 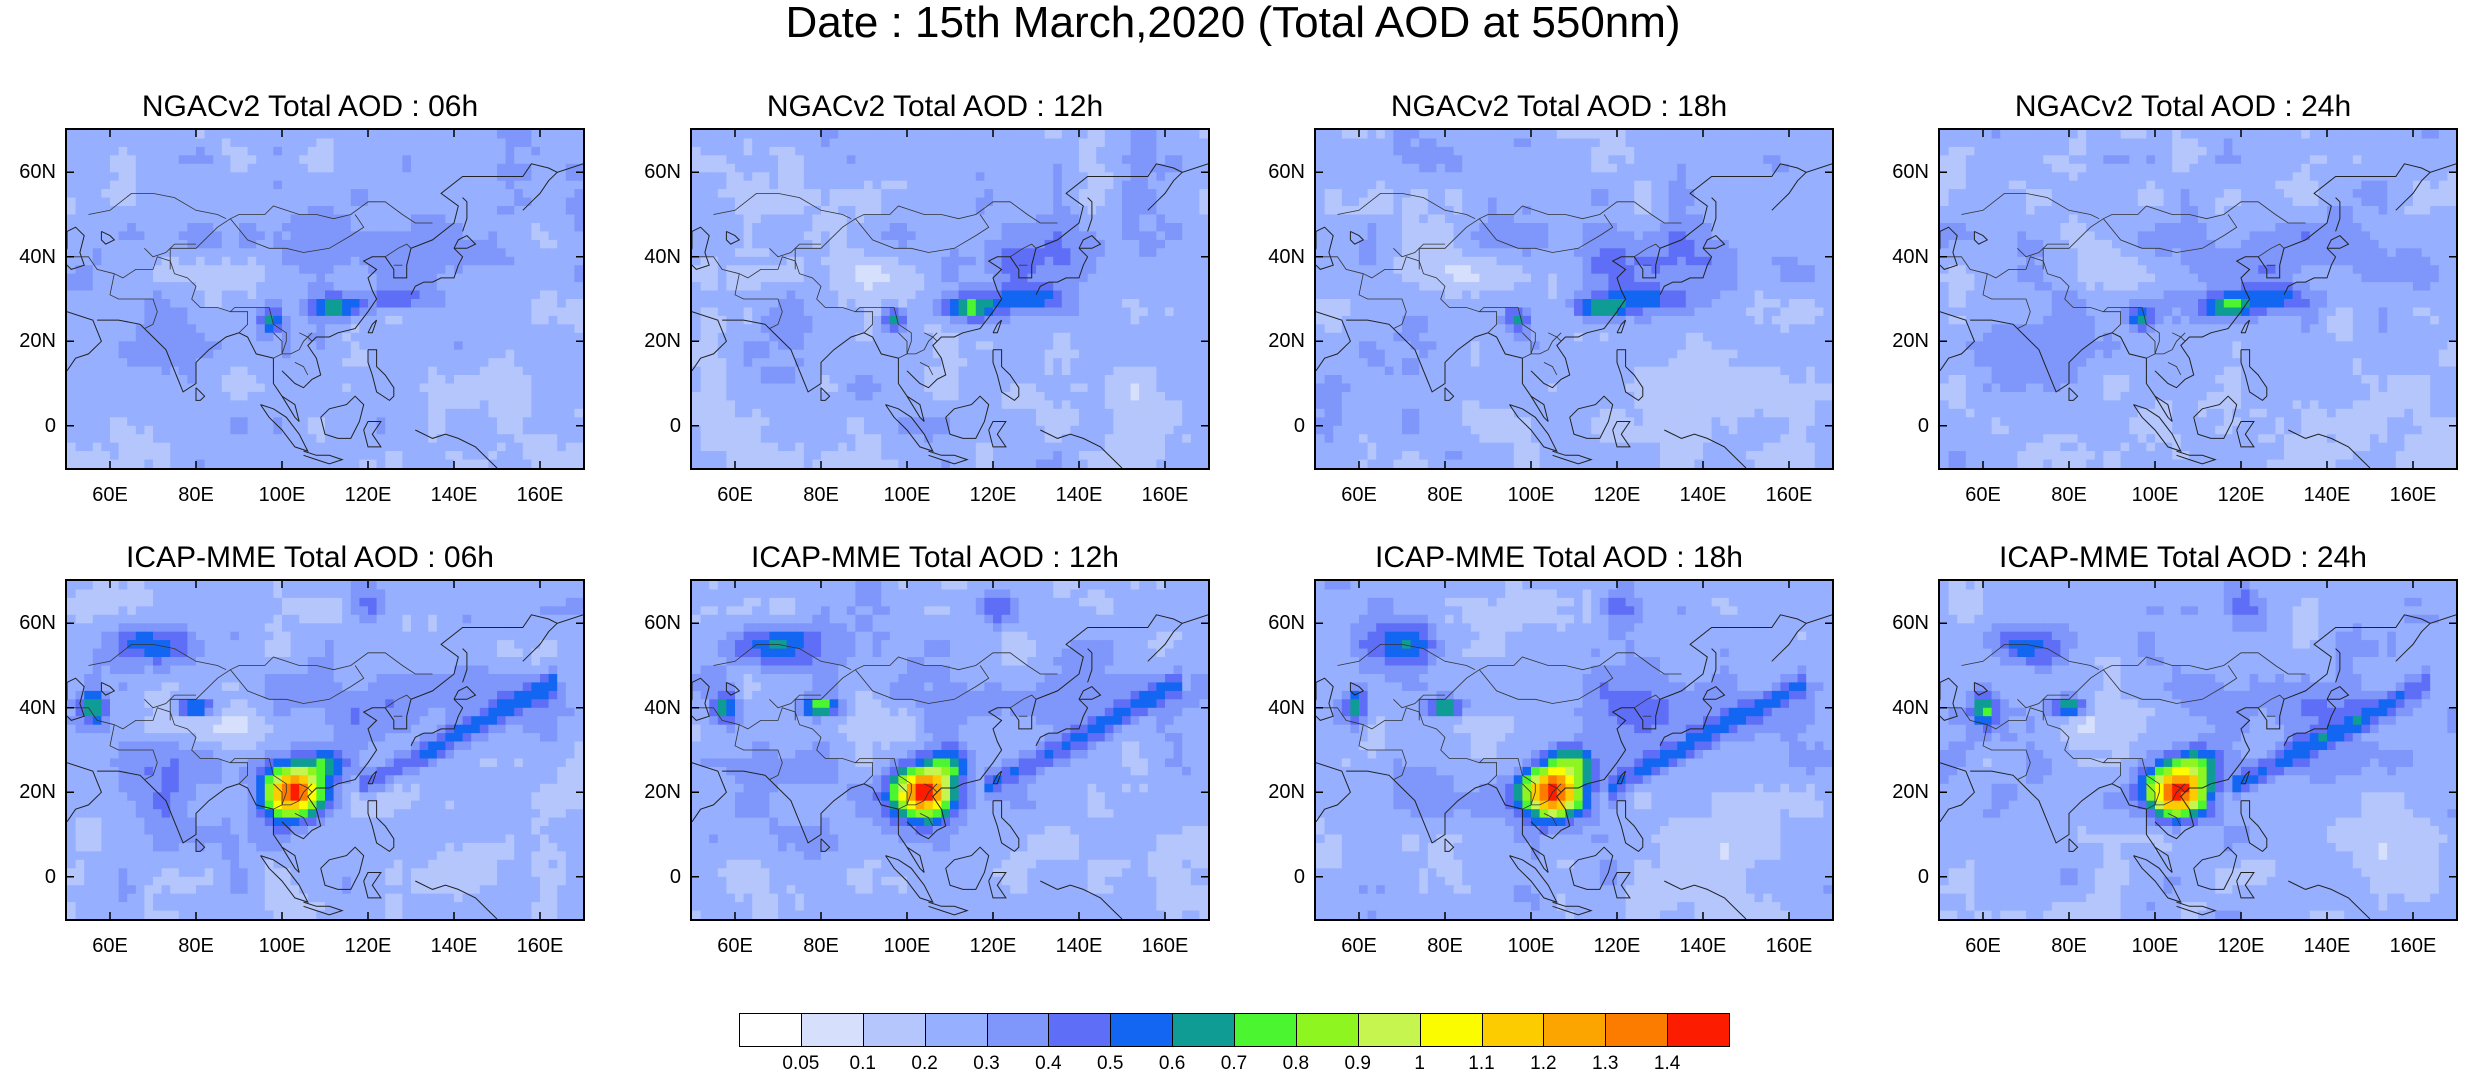 I want to click on colorbar-tick-label: 1.1, so click(x=1482, y=1064).